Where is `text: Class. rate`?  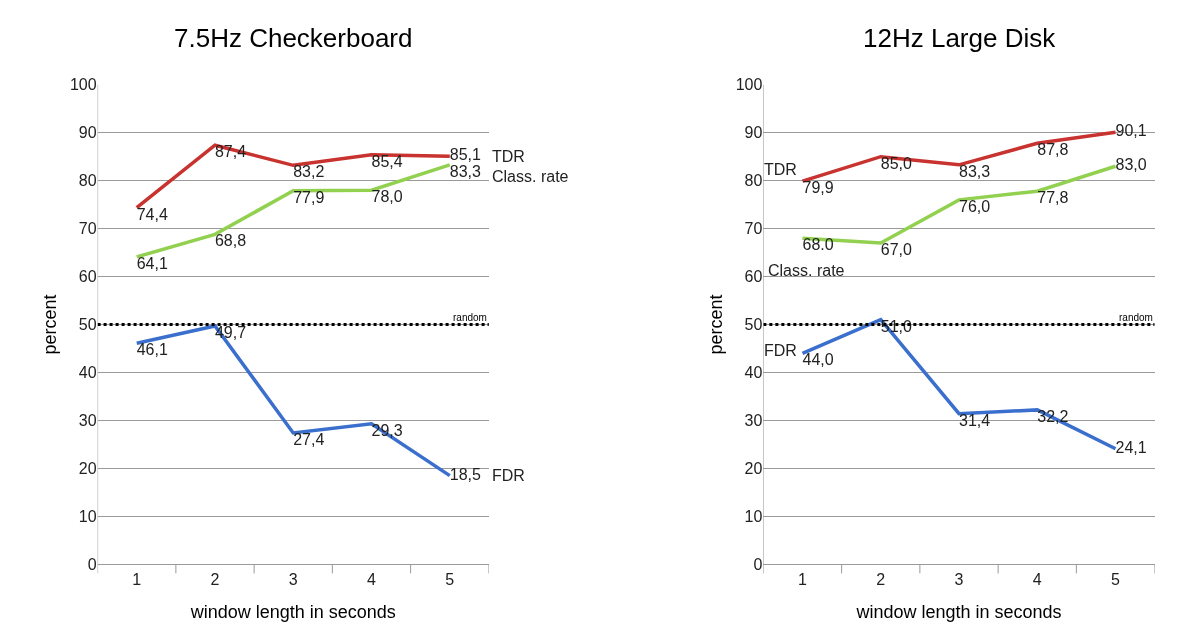 text: Class. rate is located at coordinates (530, 176).